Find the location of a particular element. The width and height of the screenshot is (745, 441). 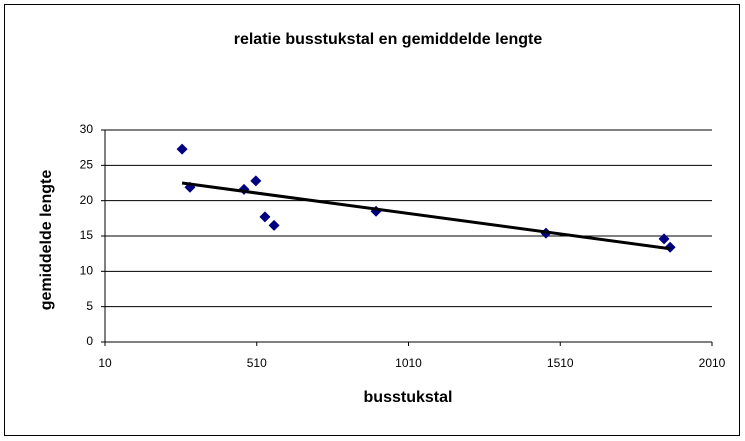

trendline is located at coordinates (426, 216).